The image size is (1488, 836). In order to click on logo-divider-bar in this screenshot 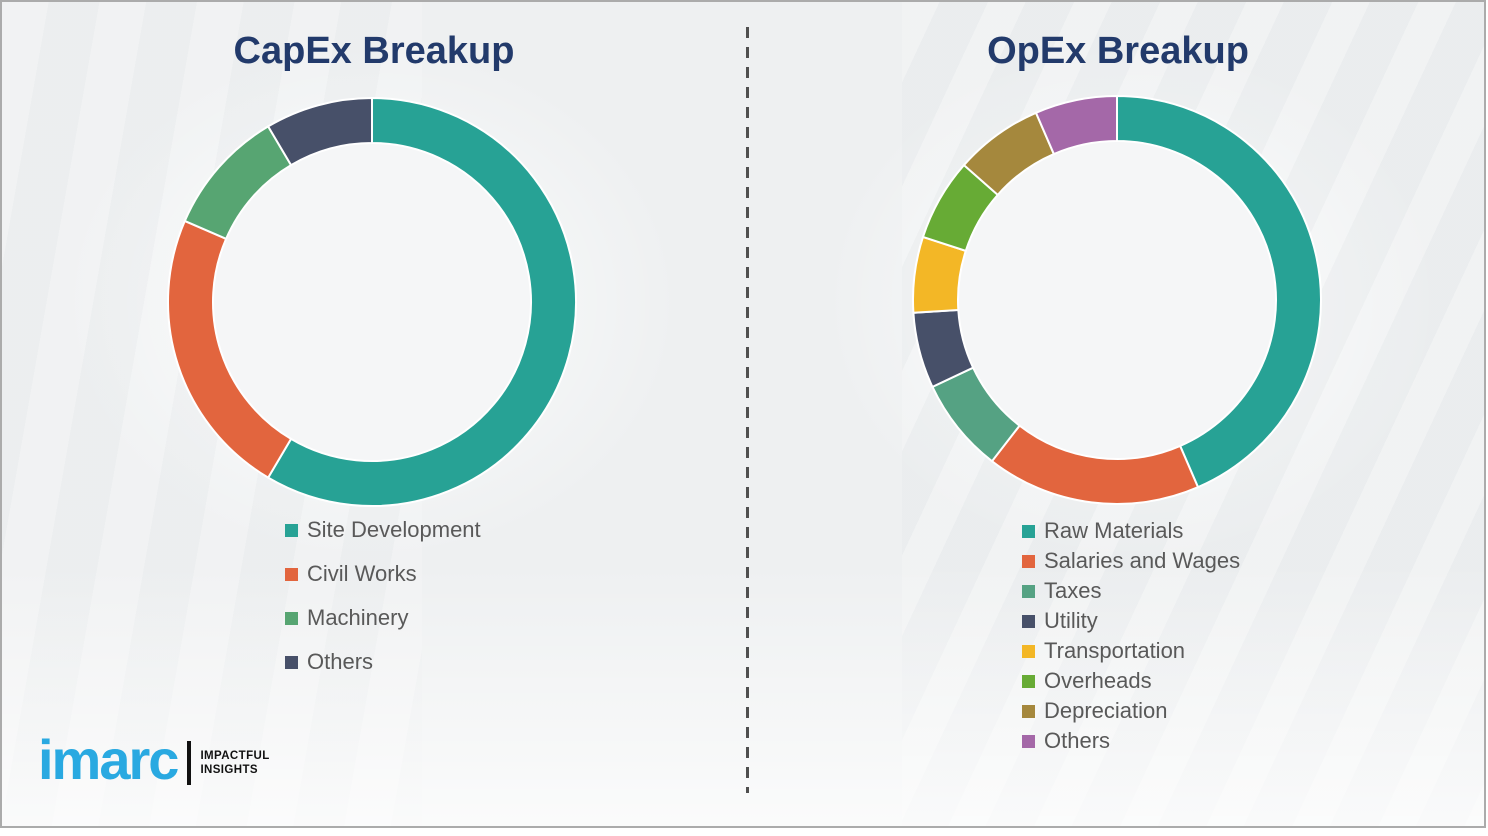, I will do `click(189, 763)`.